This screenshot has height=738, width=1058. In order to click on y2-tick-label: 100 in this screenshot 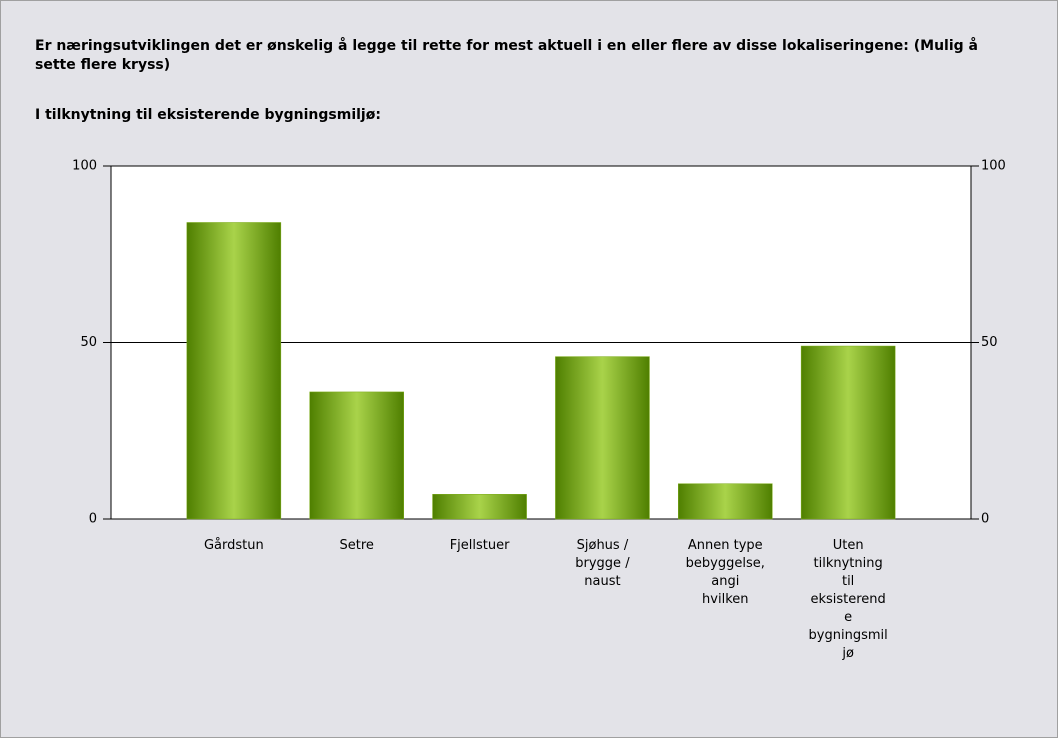, I will do `click(993, 166)`.